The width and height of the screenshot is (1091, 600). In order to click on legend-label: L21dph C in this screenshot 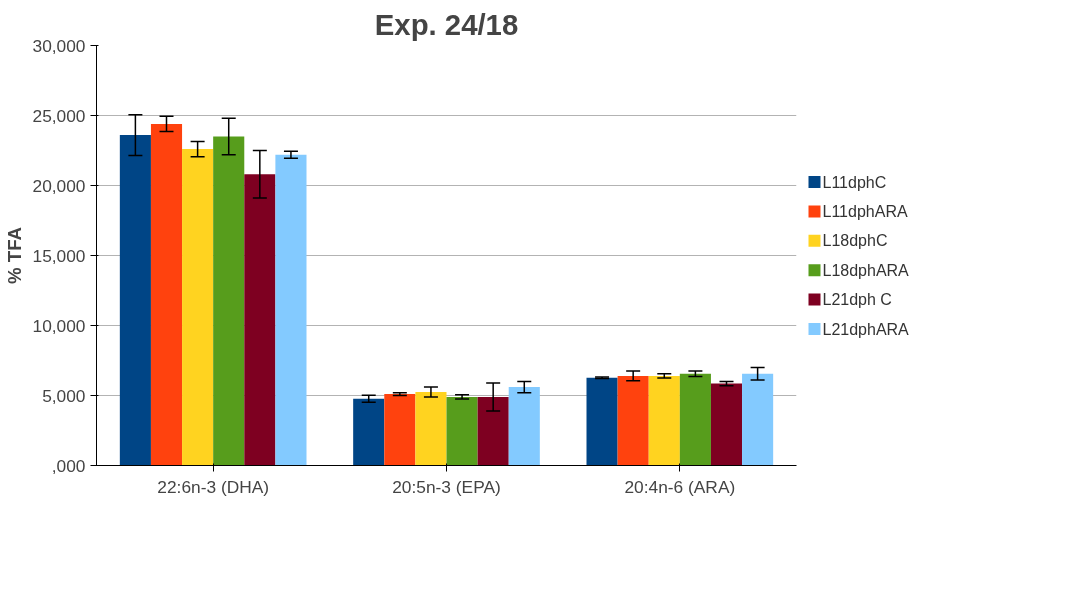, I will do `click(857, 300)`.